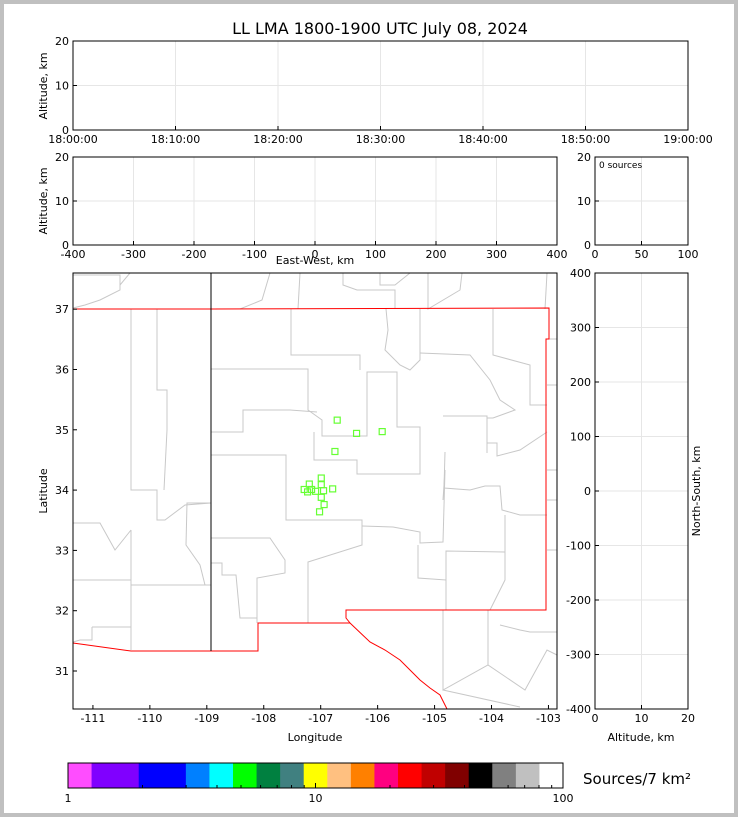 This screenshot has width=738, height=821. Describe the element at coordinates (642, 254) in the screenshot. I see `histogram-xtick-label: 50` at that location.